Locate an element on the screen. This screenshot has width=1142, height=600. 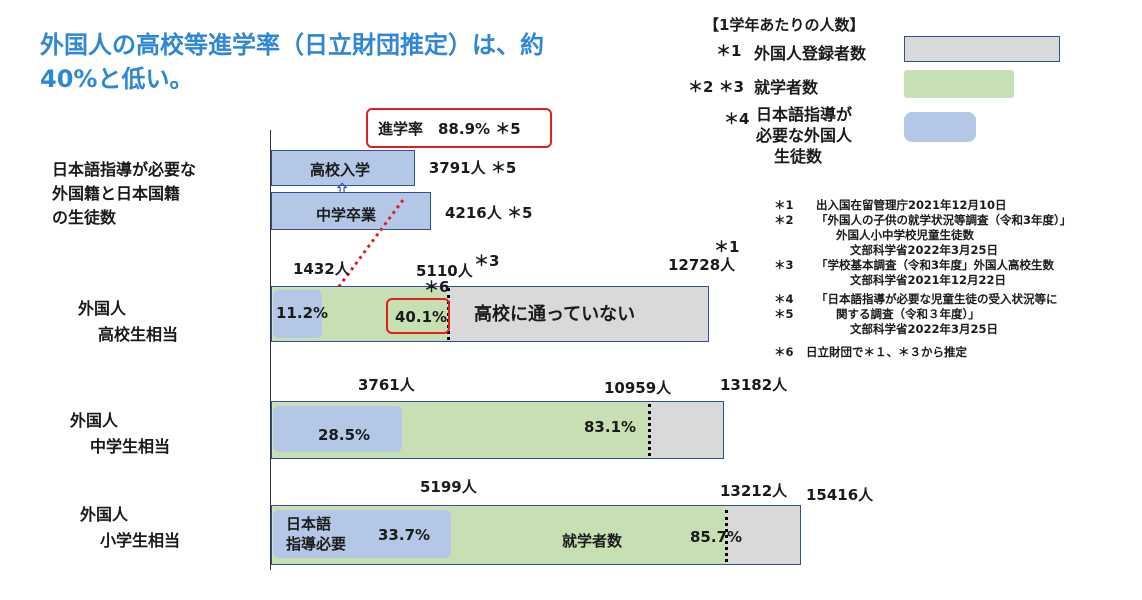
note-row: ＊2 「外国人の子供の就学状況等調査（令和3年度）」 is located at coordinates (923, 220).